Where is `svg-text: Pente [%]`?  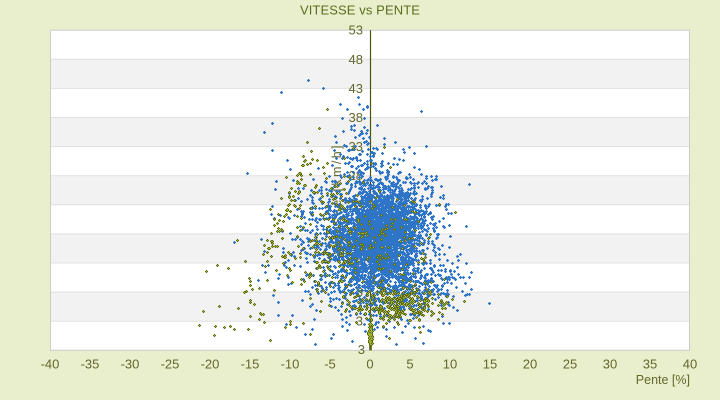 svg-text: Pente [%] is located at coordinates (663, 380).